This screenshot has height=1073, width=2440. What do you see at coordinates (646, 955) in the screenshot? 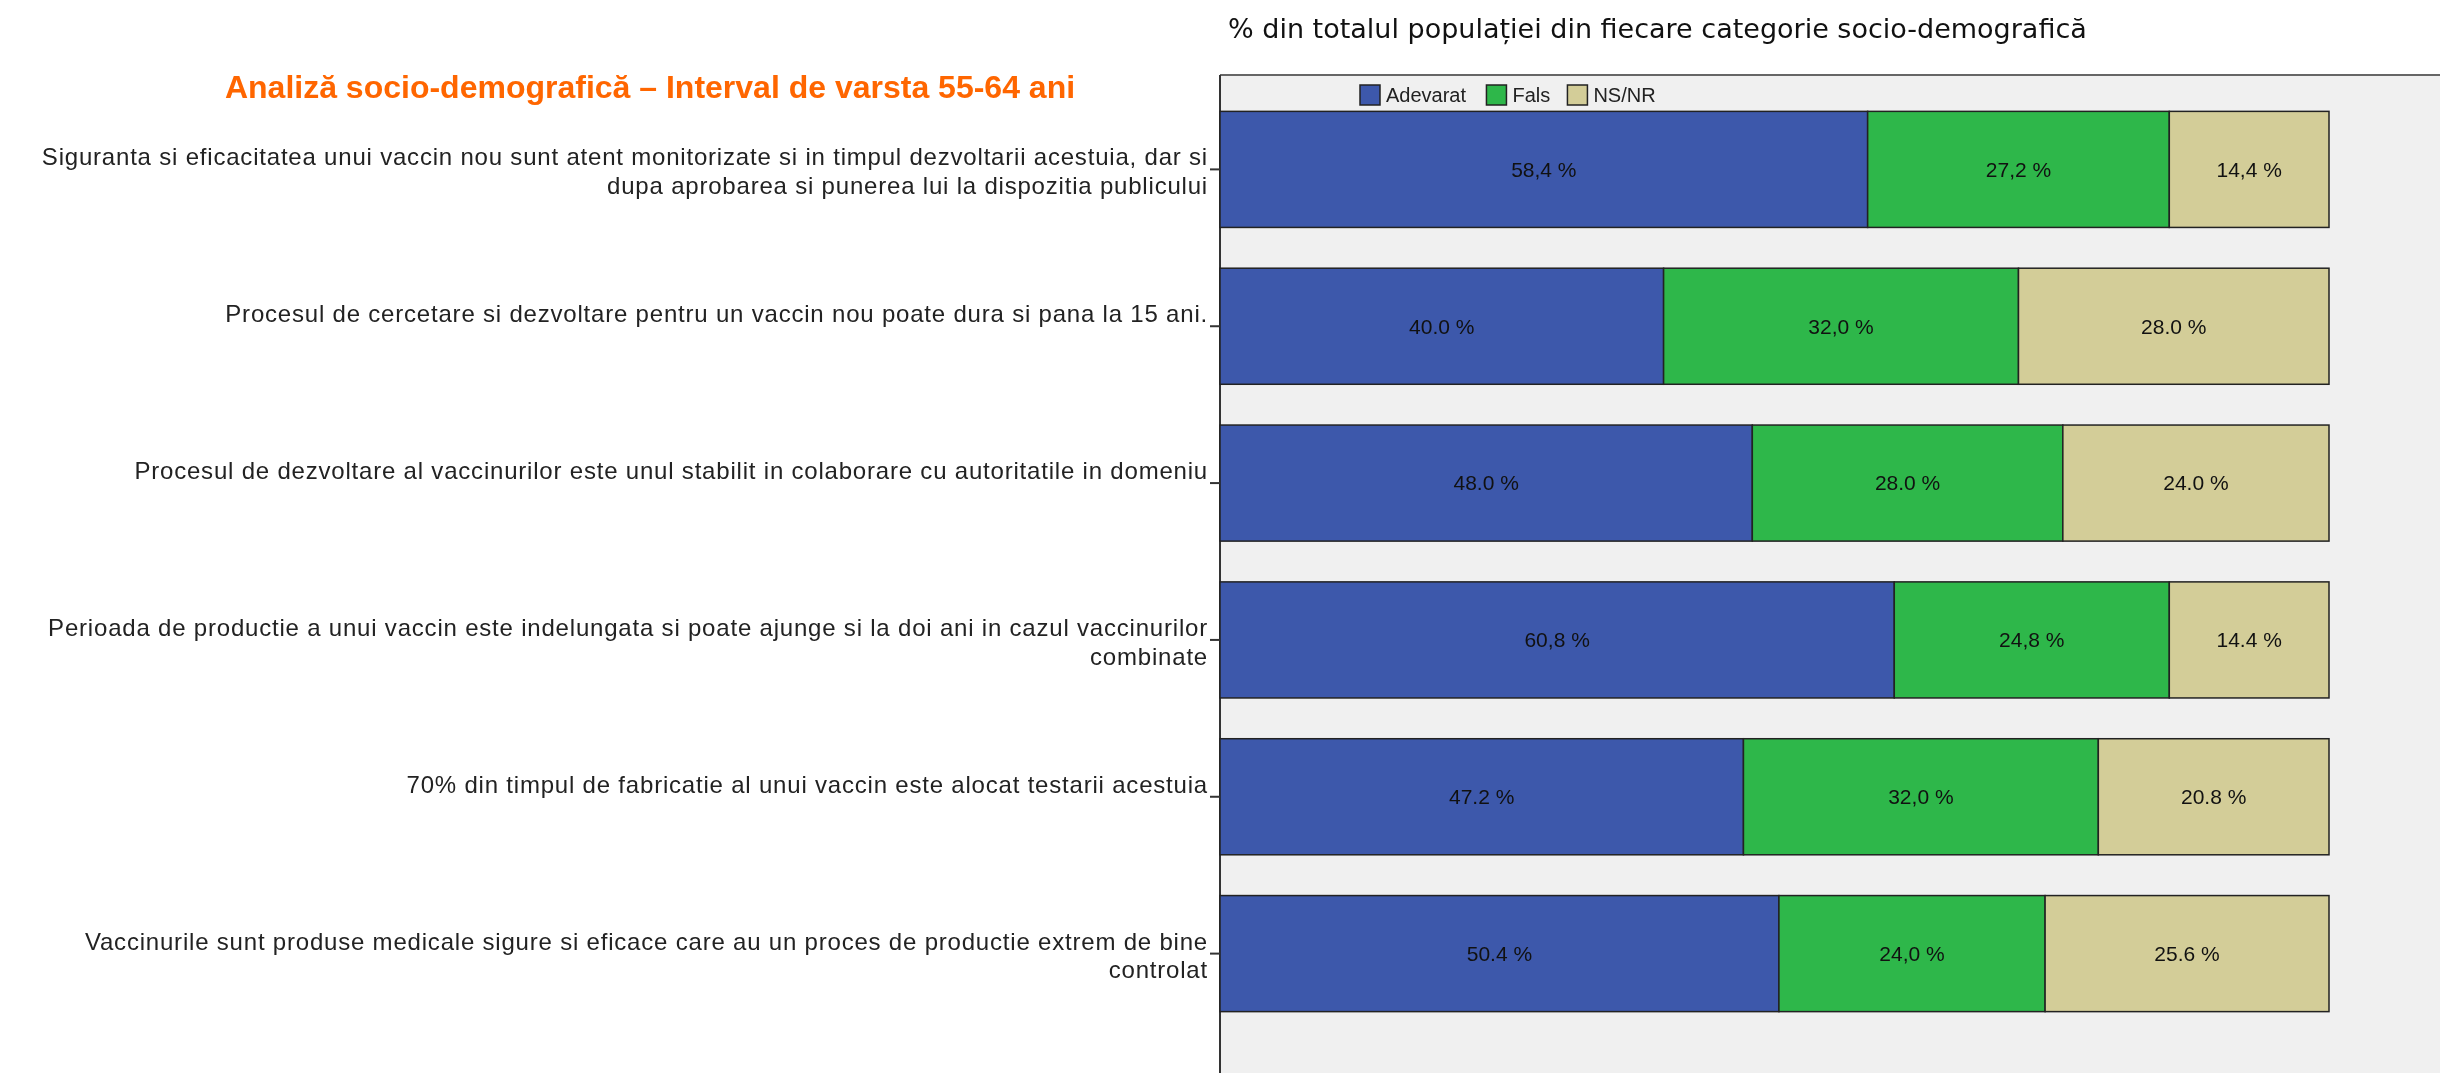
I see `y-tick-label: Vaccinurile sunt produse medicale sigure si eficace care au un proces de productie extrem de bine controlat` at bounding box center [646, 955].